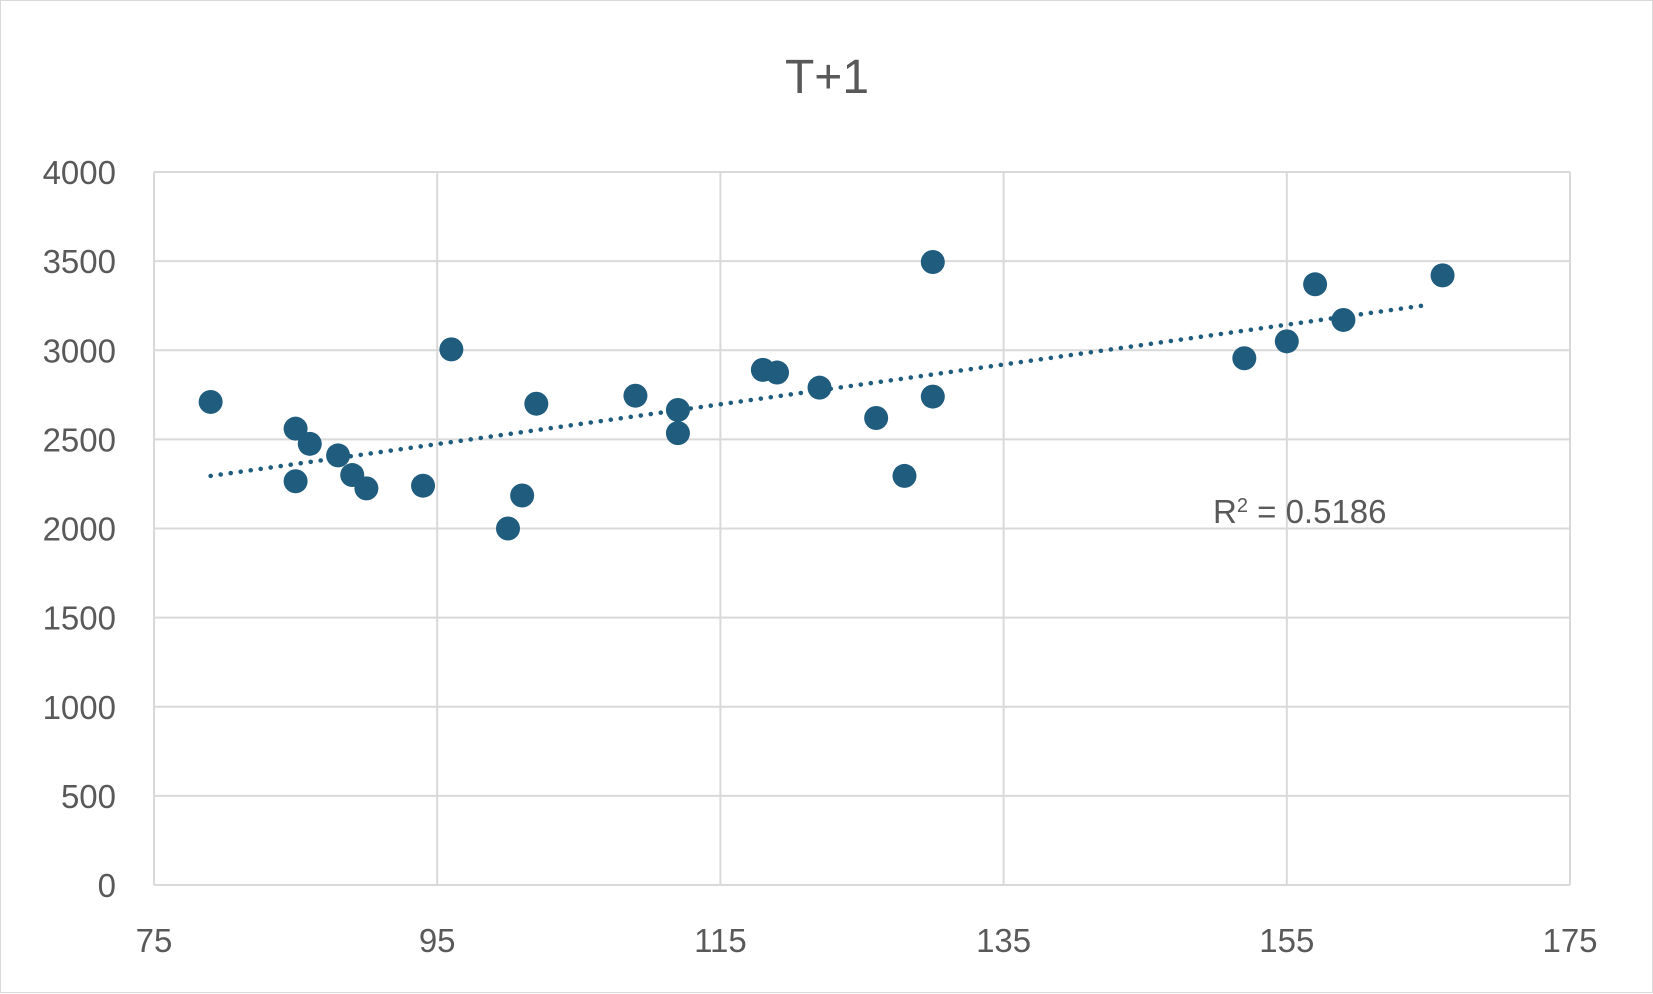  Describe the element at coordinates (107, 885) in the screenshot. I see `y-tick-label: 0` at that location.